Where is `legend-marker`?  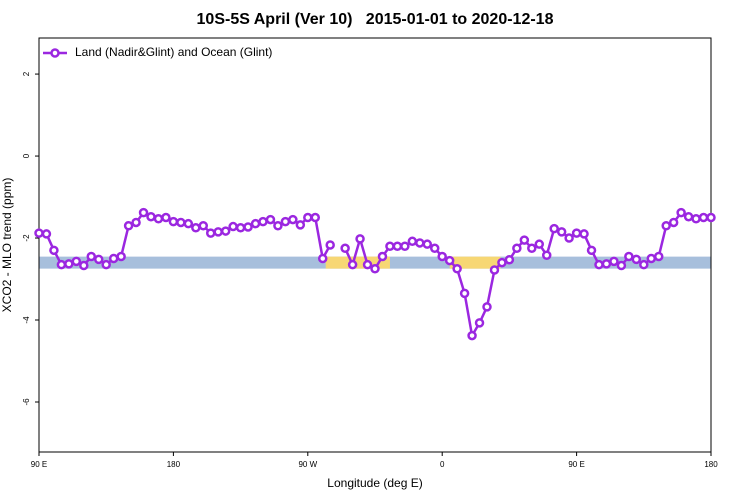
legend-marker is located at coordinates (55, 53).